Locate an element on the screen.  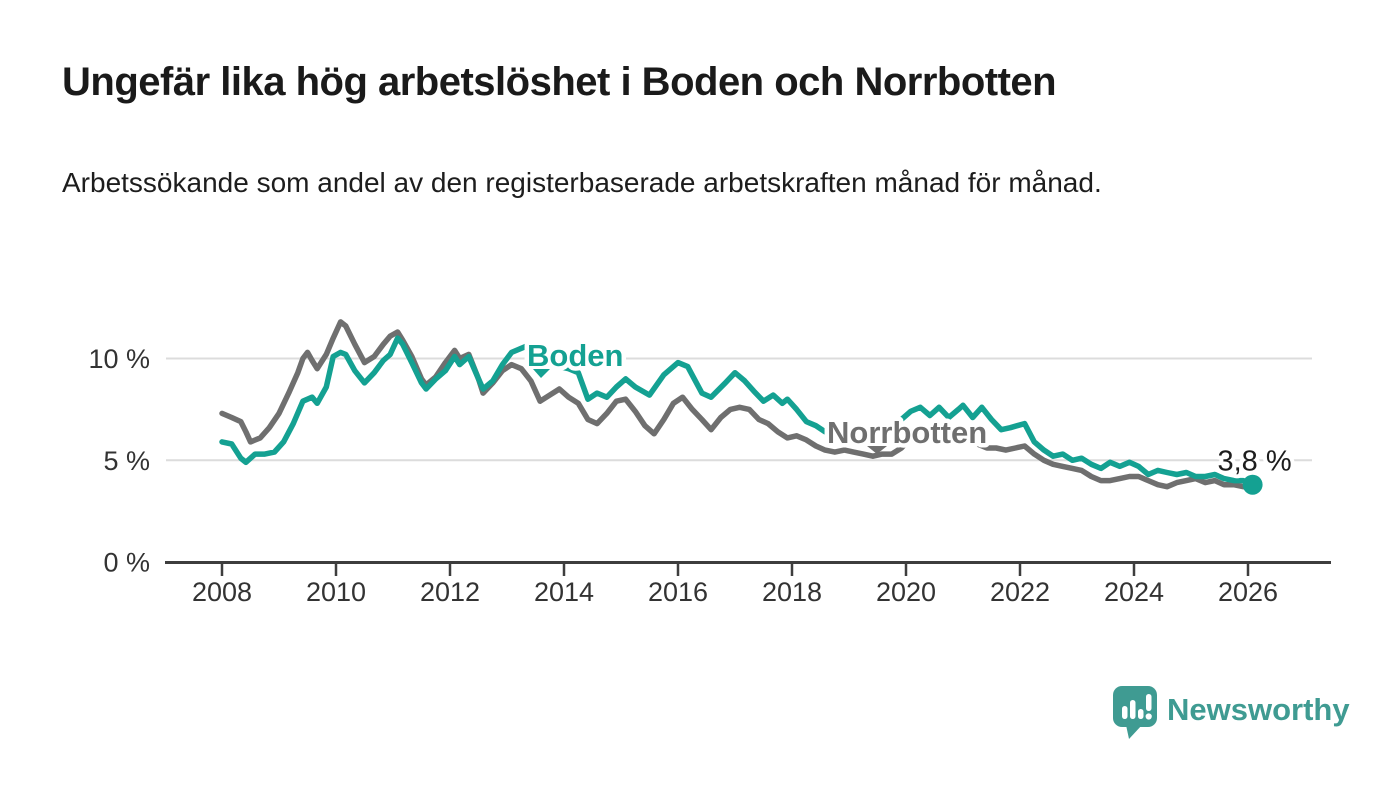
series-end-dot is located at coordinates (1252, 484).